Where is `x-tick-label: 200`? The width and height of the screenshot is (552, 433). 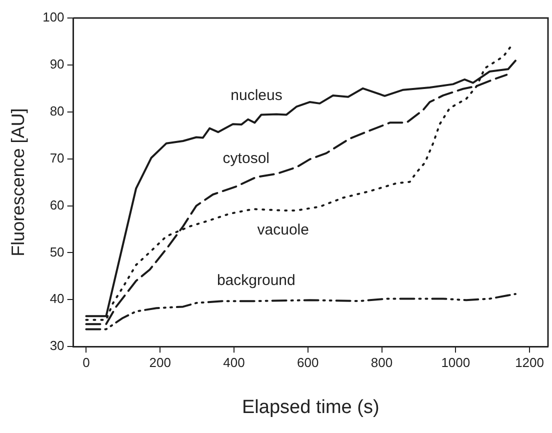
x-tick-label: 200 is located at coordinates (160, 362).